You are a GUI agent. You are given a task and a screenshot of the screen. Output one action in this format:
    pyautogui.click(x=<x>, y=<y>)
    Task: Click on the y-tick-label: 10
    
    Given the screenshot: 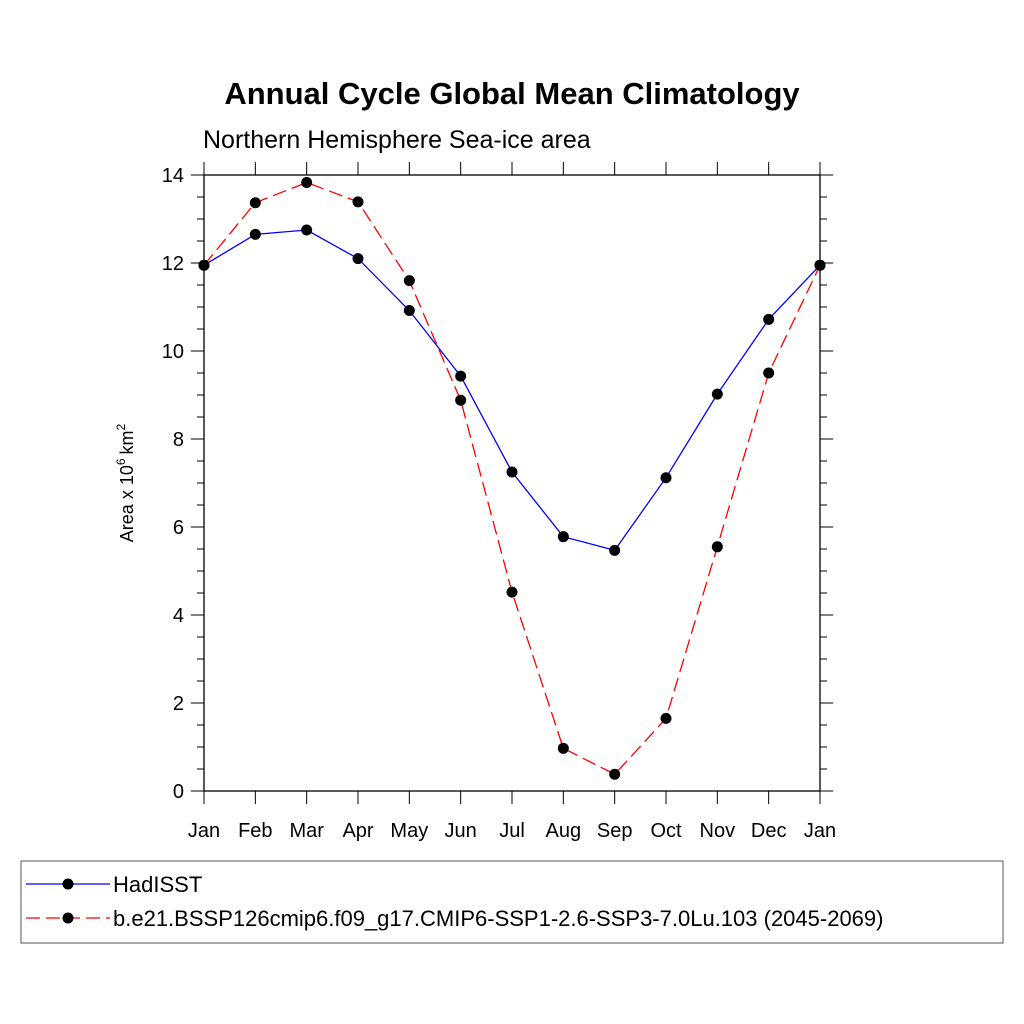 What is the action you would take?
    pyautogui.click(x=173, y=352)
    